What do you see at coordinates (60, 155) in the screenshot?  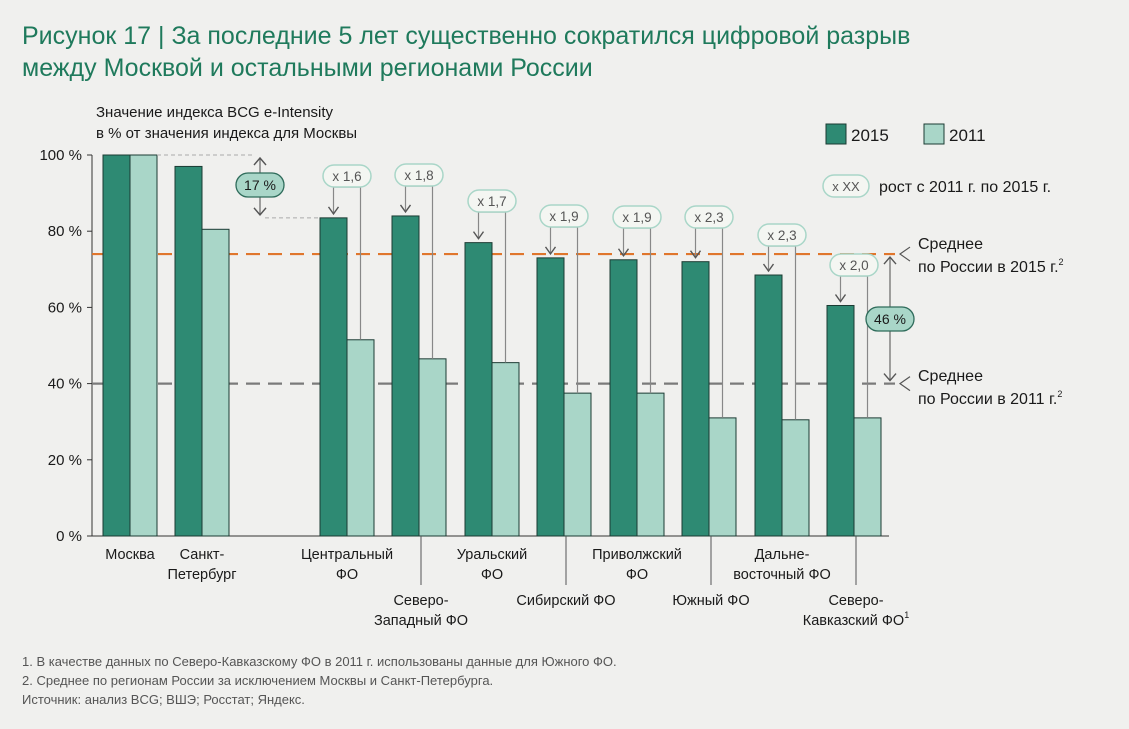 I see `y-tick-label: 100 %` at bounding box center [60, 155].